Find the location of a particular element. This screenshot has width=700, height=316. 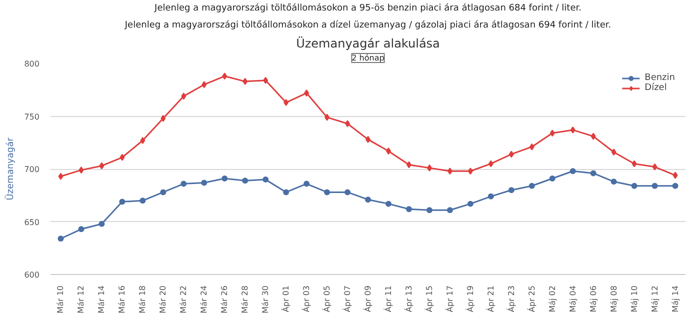

x-tick-label: Máj 08 is located at coordinates (613, 299).